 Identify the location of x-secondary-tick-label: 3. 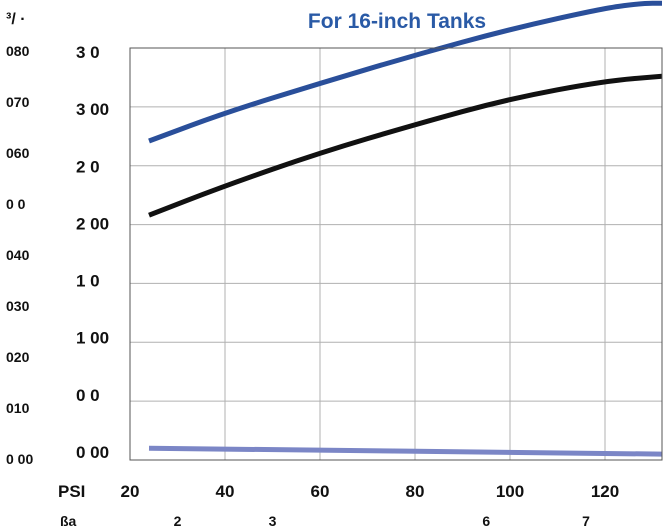
(273, 521).